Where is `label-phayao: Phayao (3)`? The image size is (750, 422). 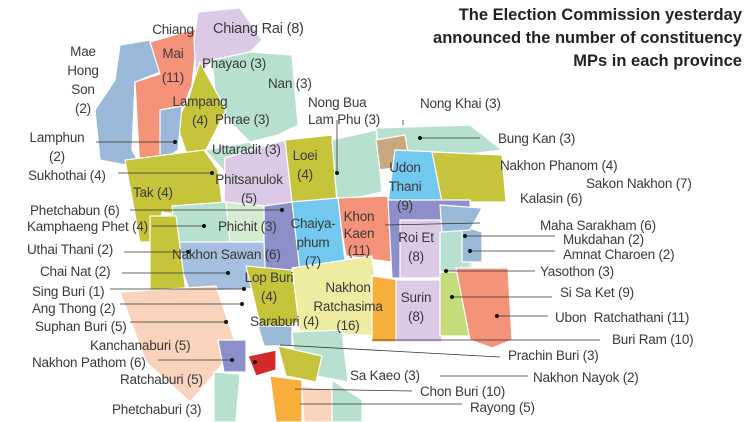 label-phayao: Phayao (3) is located at coordinates (234, 63).